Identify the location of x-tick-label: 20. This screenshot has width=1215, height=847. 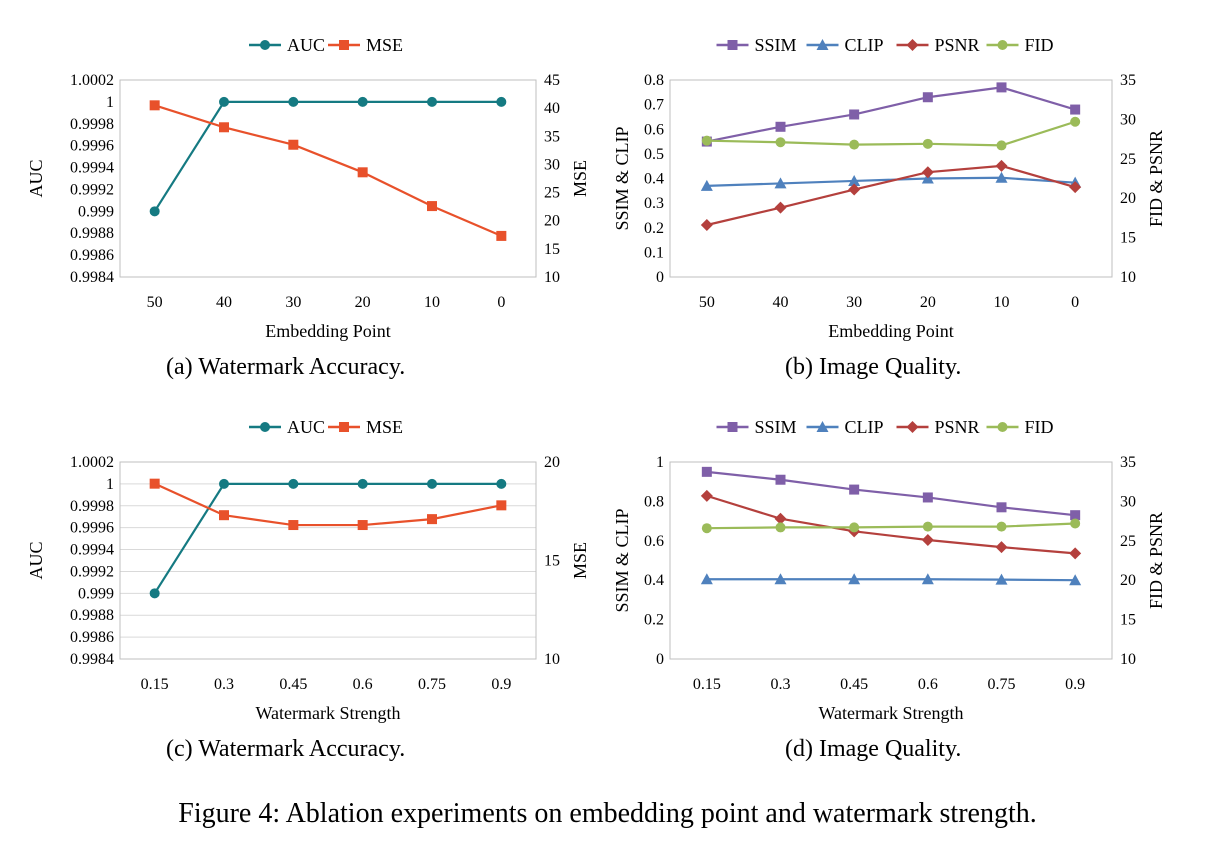
(928, 302).